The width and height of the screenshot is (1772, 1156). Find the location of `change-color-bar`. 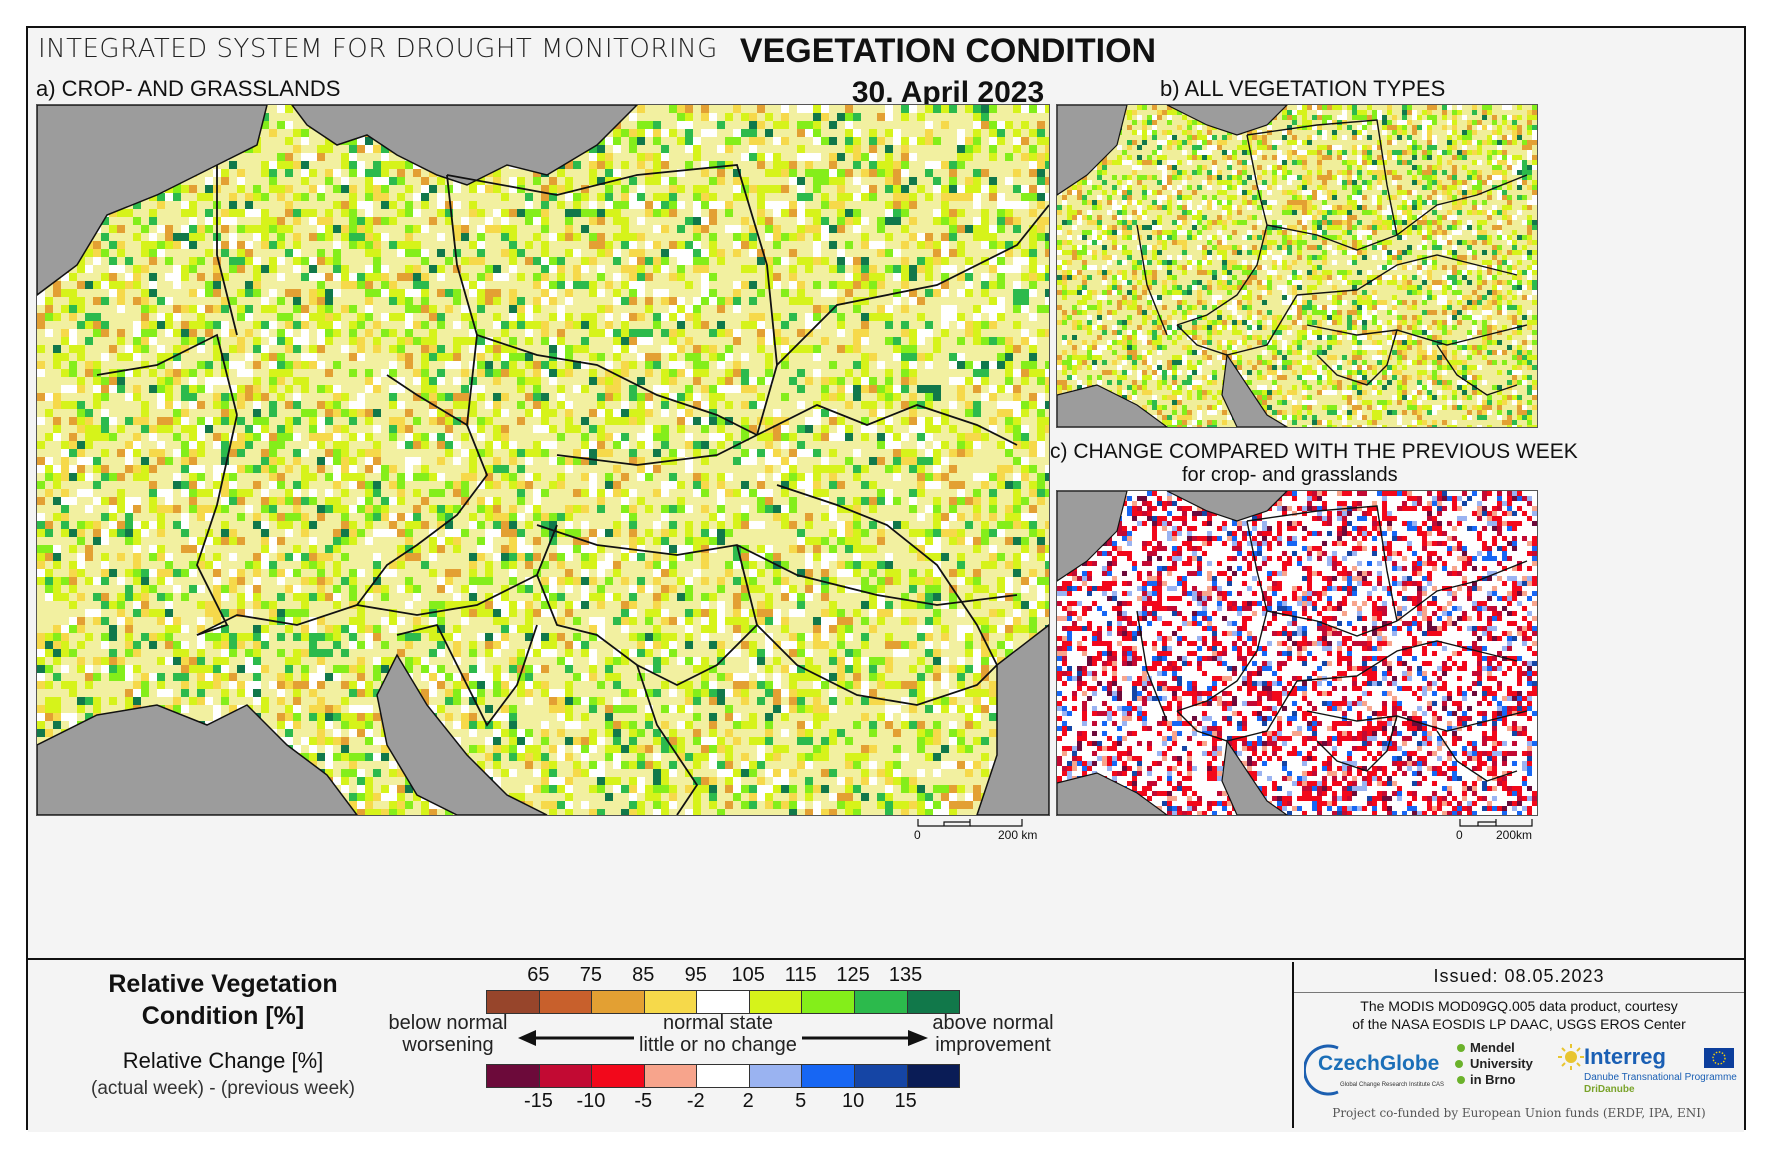

change-color-bar is located at coordinates (723, 1076).